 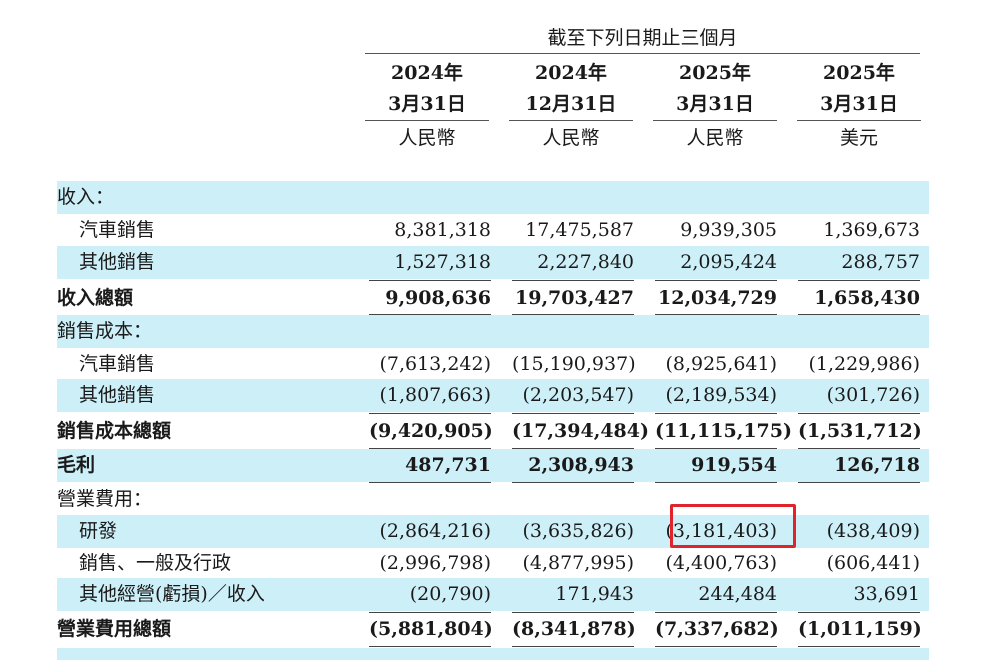 What do you see at coordinates (728, 262) in the screenshot?
I see `cell-value: 2,095,424` at bounding box center [728, 262].